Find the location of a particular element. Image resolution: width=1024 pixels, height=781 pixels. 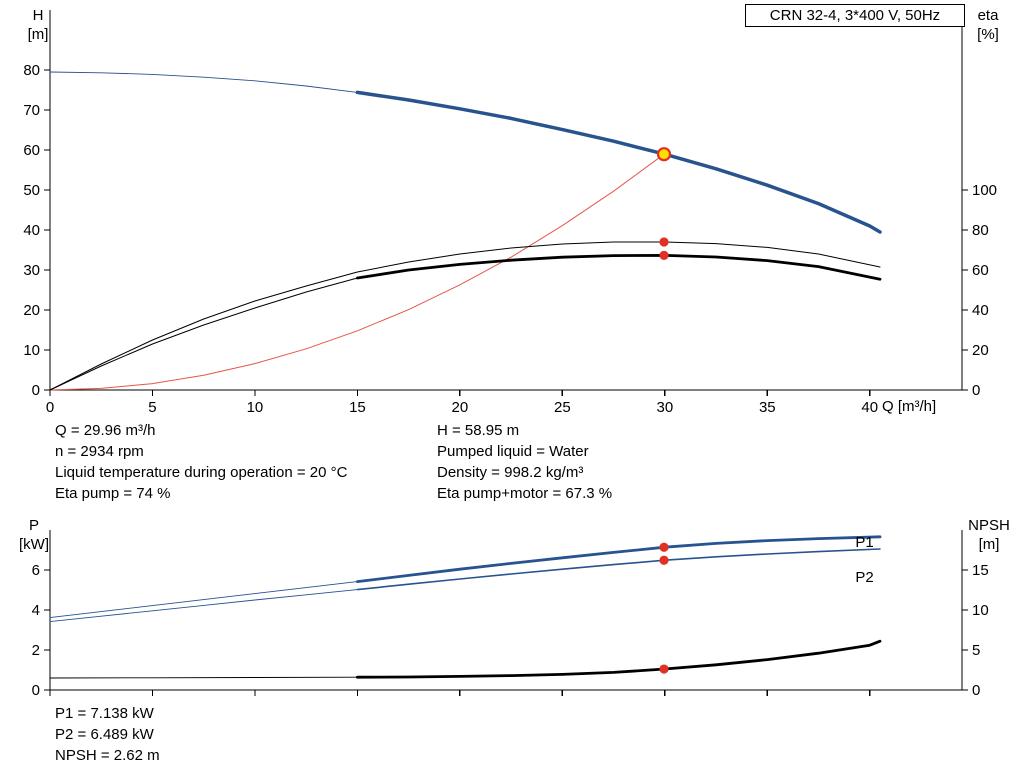

svg-text: 25 is located at coordinates (562, 407).